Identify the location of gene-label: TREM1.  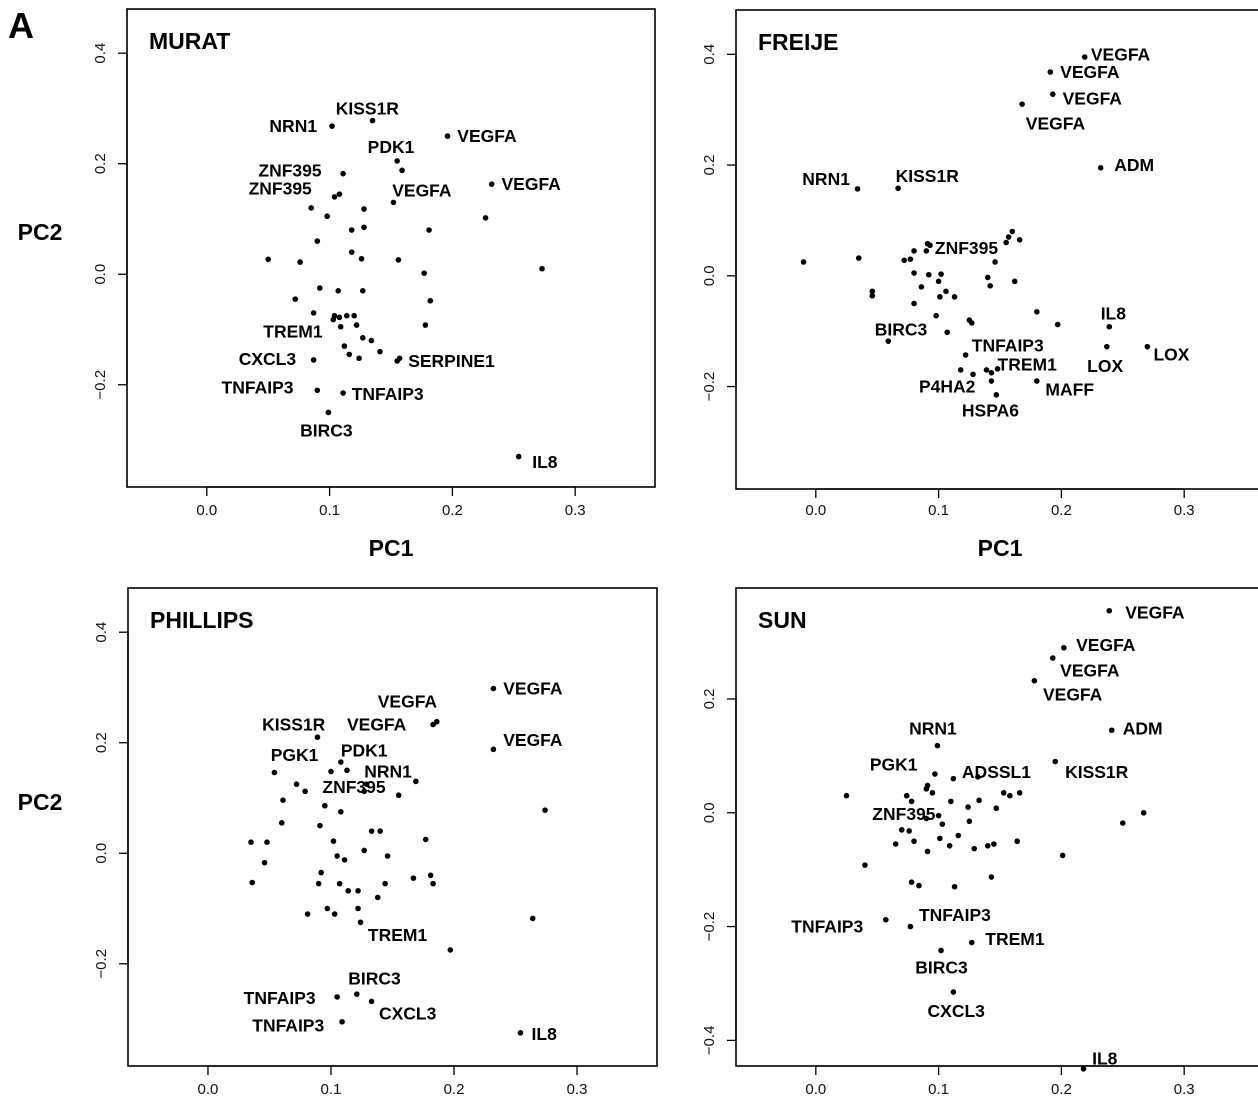
(1028, 364).